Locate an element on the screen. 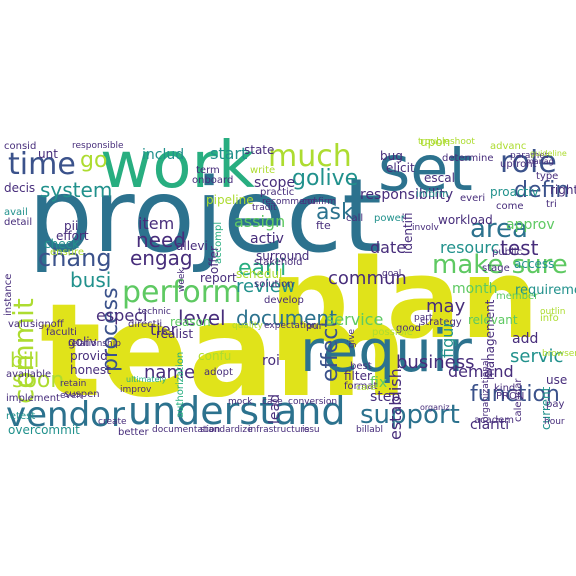 The height and width of the screenshot is (576, 576). word-instance: instance is located at coordinates (8, 294).